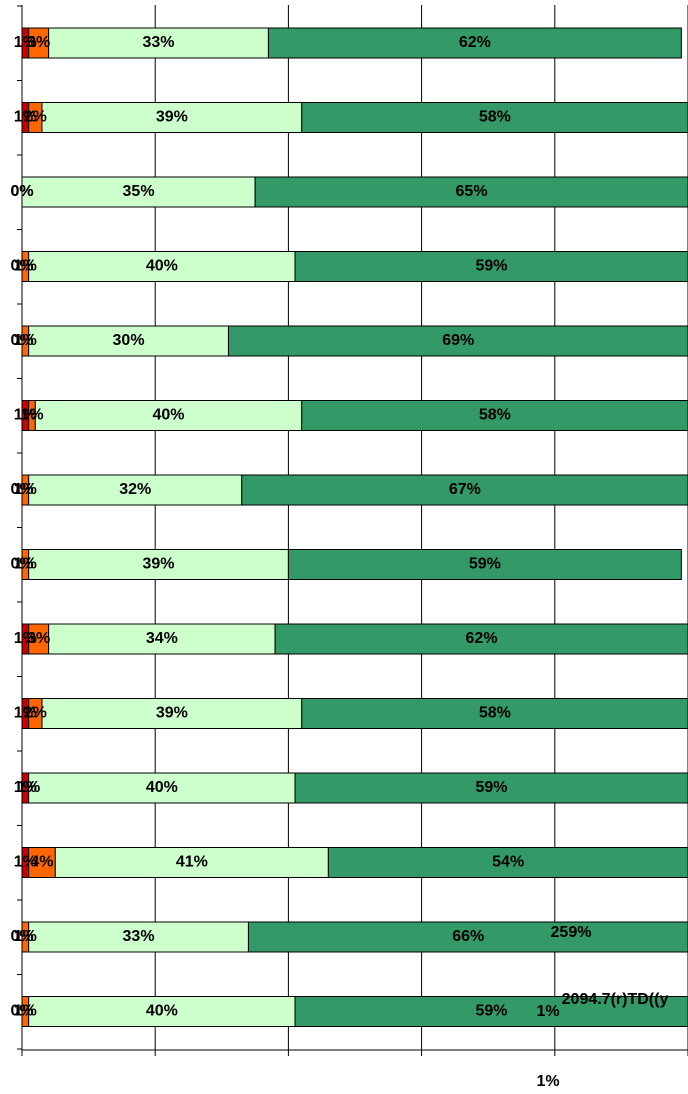 This screenshot has width=688, height=1094. I want to click on data-label: 41%, so click(192, 862).